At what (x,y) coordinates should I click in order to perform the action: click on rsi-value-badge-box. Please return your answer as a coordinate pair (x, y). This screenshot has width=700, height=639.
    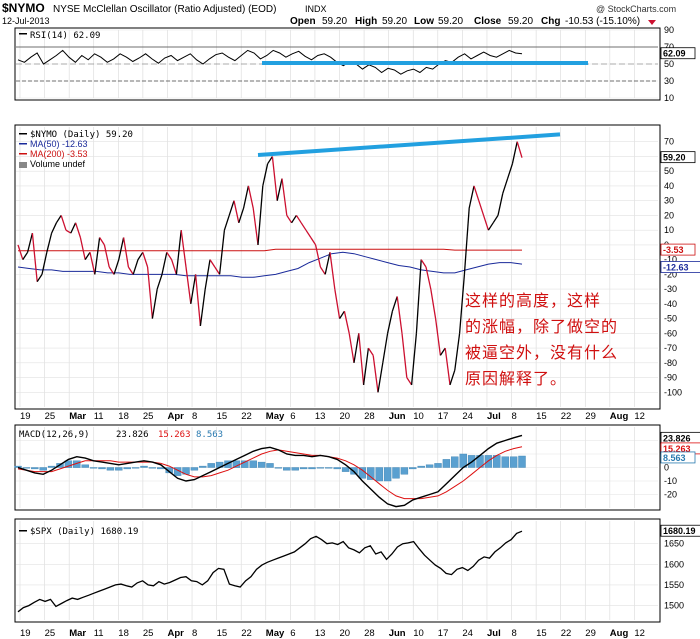
    Looking at the image, I should click on (678, 53).